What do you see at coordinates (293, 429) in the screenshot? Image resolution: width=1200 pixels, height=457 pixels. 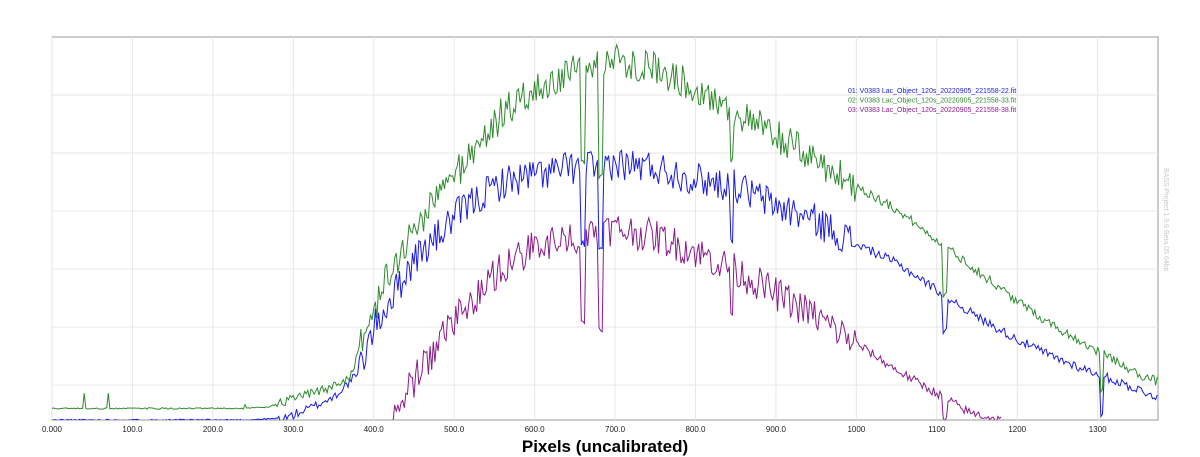 I see `x-tick-label: 300.0` at bounding box center [293, 429].